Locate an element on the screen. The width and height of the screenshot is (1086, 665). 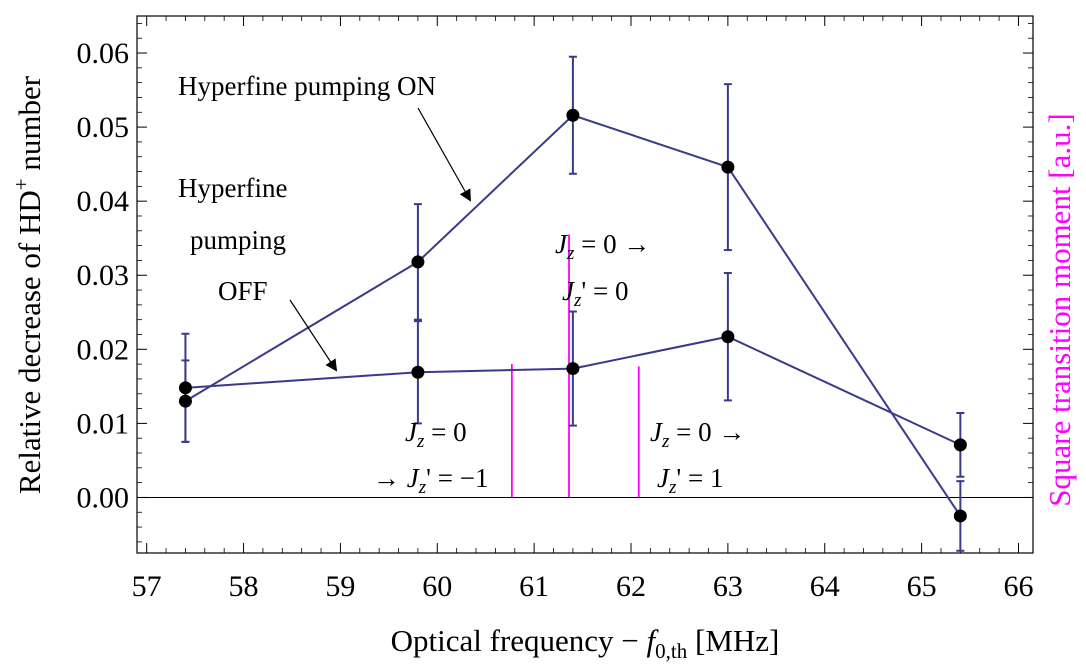
y-tick-label: 0.00 is located at coordinates (103, 497).